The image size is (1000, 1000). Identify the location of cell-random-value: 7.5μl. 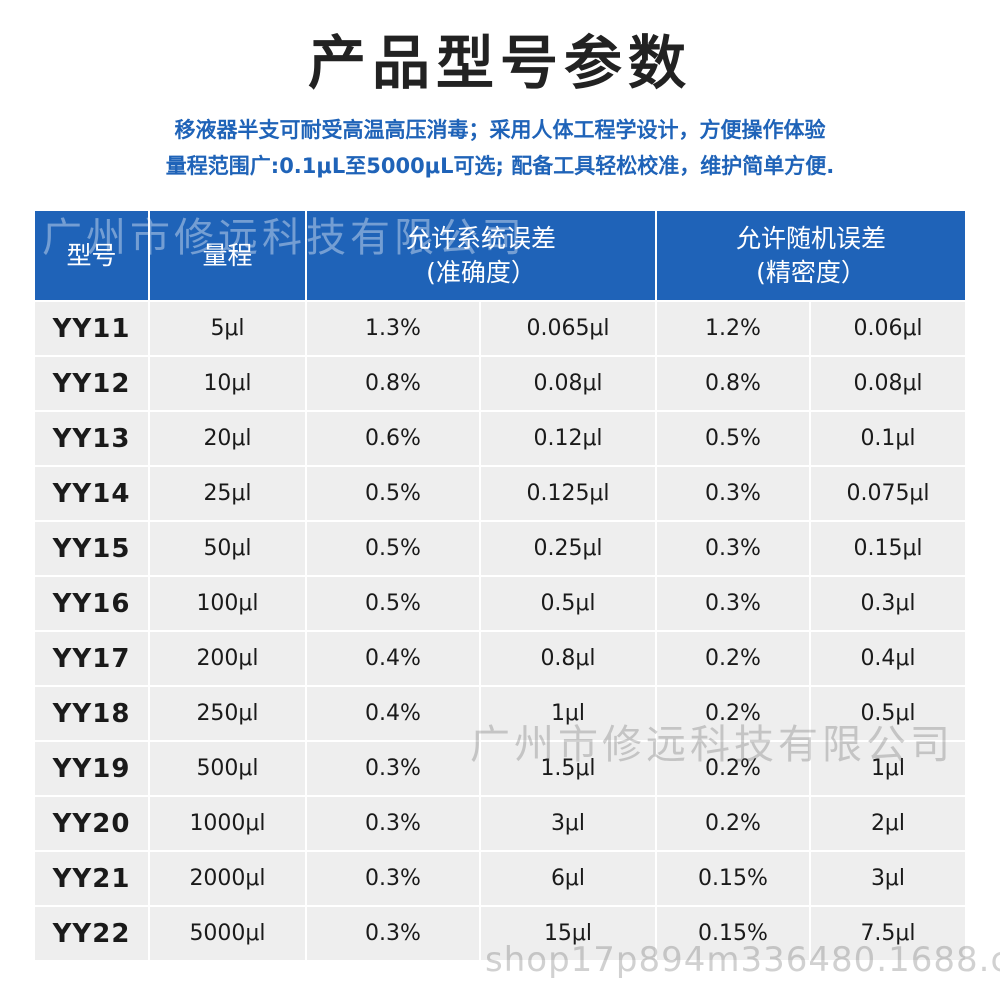
(888, 933).